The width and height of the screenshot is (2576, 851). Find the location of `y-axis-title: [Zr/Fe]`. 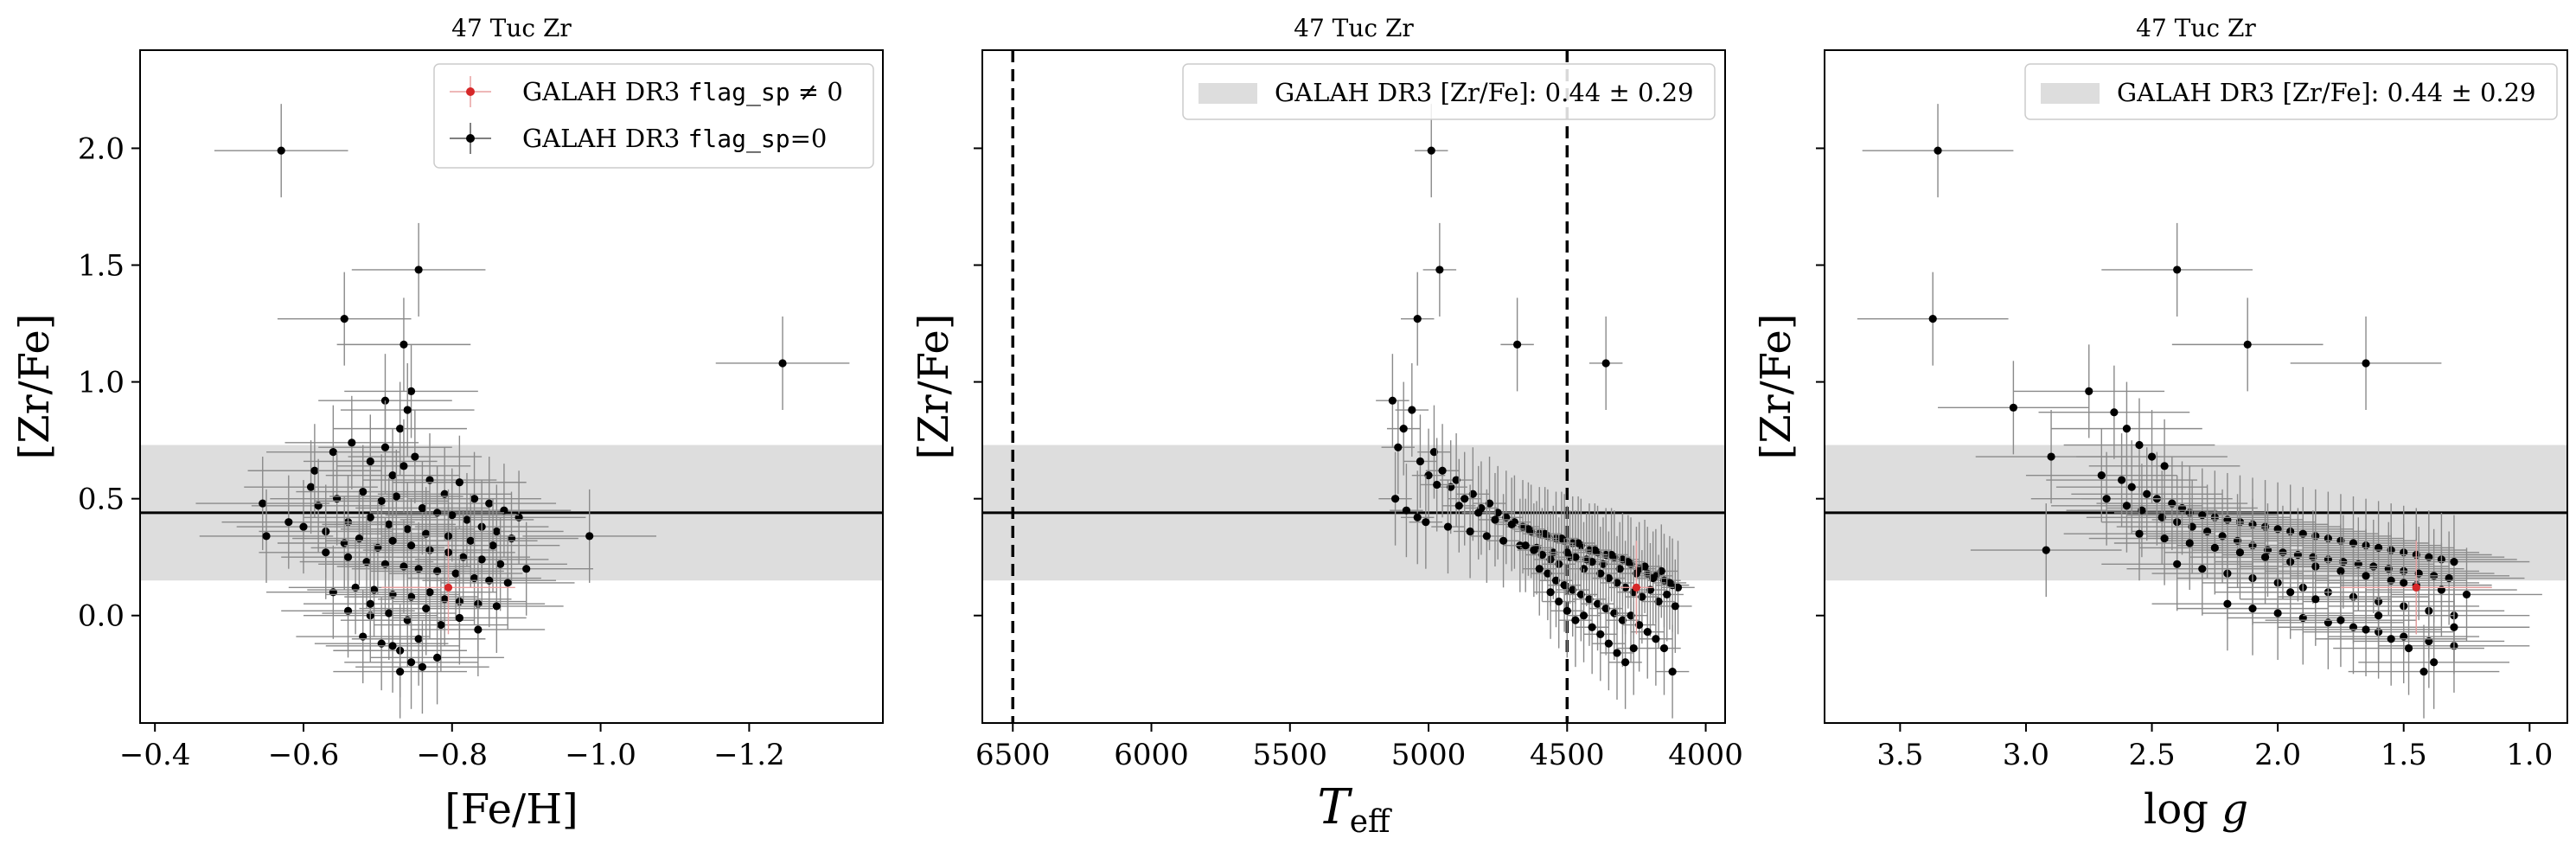

y-axis-title: [Zr/Fe] is located at coordinates (1776, 386).